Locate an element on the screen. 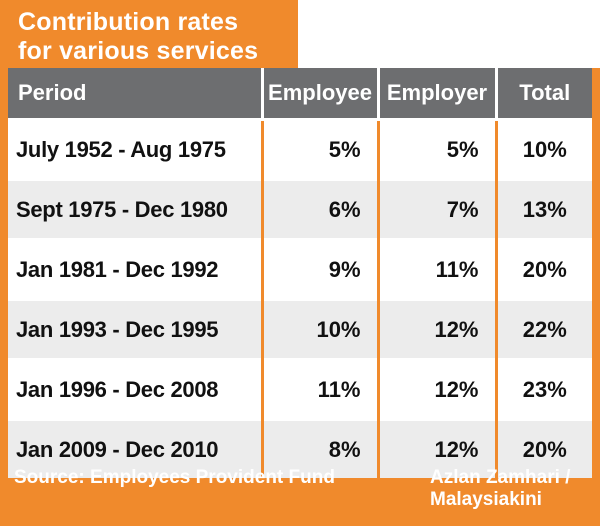 Image resolution: width=600 pixels, height=526 pixels. table-row: Jan 2009 - Dec 2010 8% 12% 20% is located at coordinates (300, 448).